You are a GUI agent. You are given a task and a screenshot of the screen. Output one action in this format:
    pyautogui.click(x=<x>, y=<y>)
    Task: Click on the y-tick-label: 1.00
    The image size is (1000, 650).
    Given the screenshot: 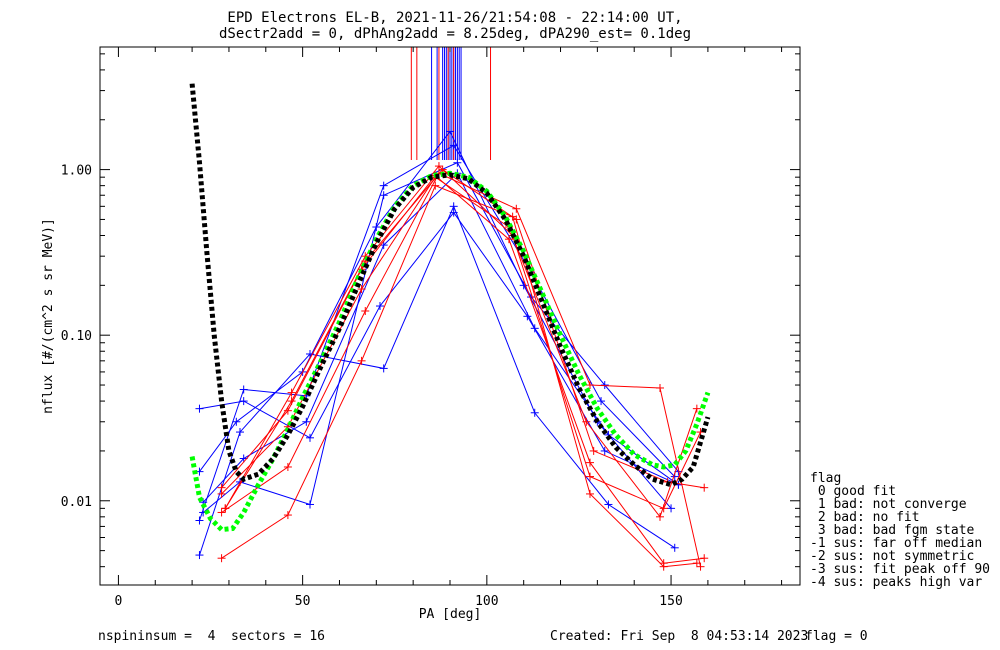 What is the action you would take?
    pyautogui.click(x=76, y=171)
    